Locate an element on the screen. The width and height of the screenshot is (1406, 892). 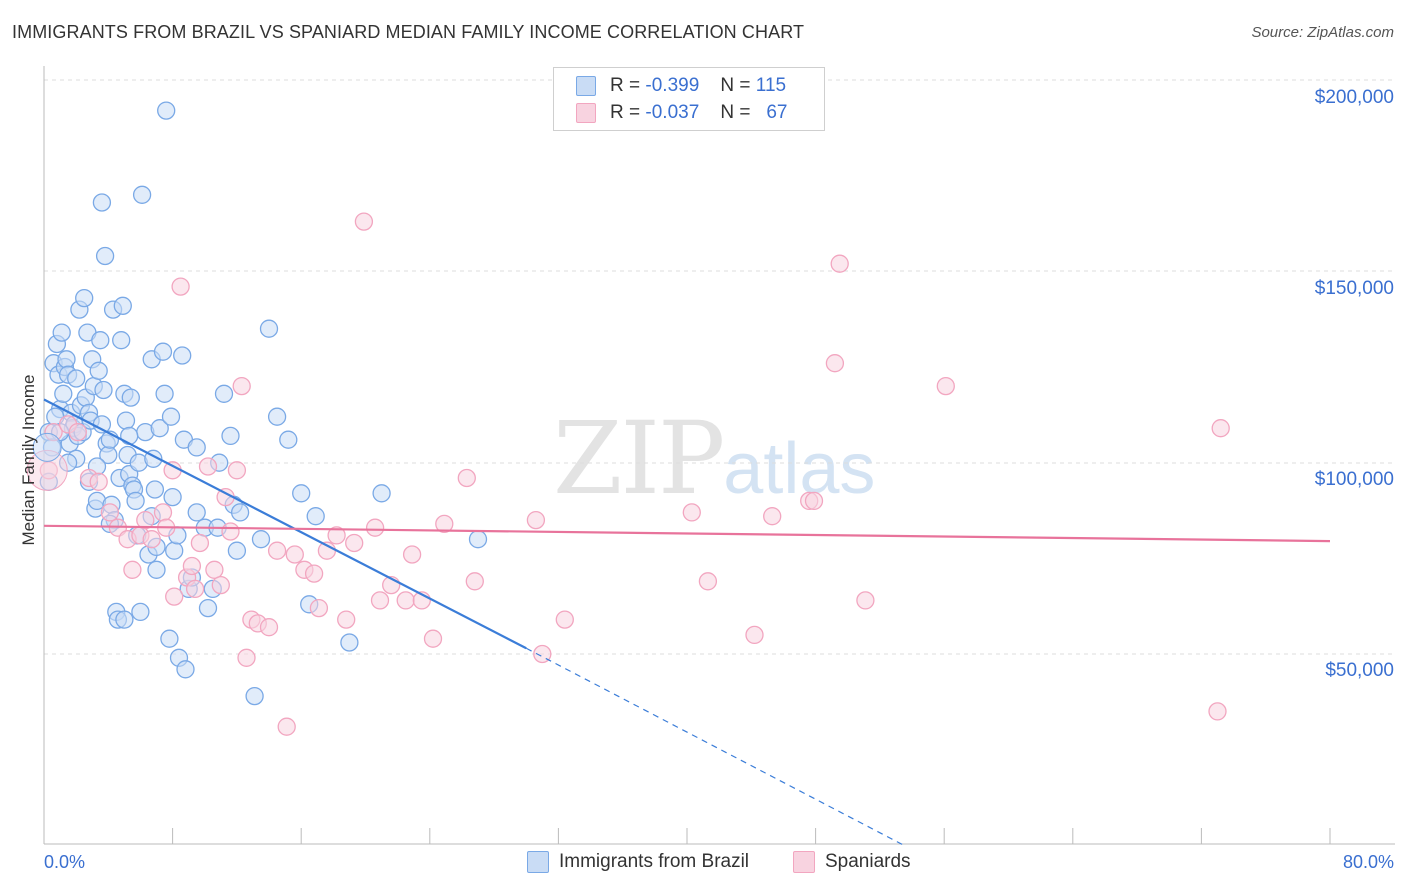
y-tick-label: $100,000 is located at coordinates (1354, 479).